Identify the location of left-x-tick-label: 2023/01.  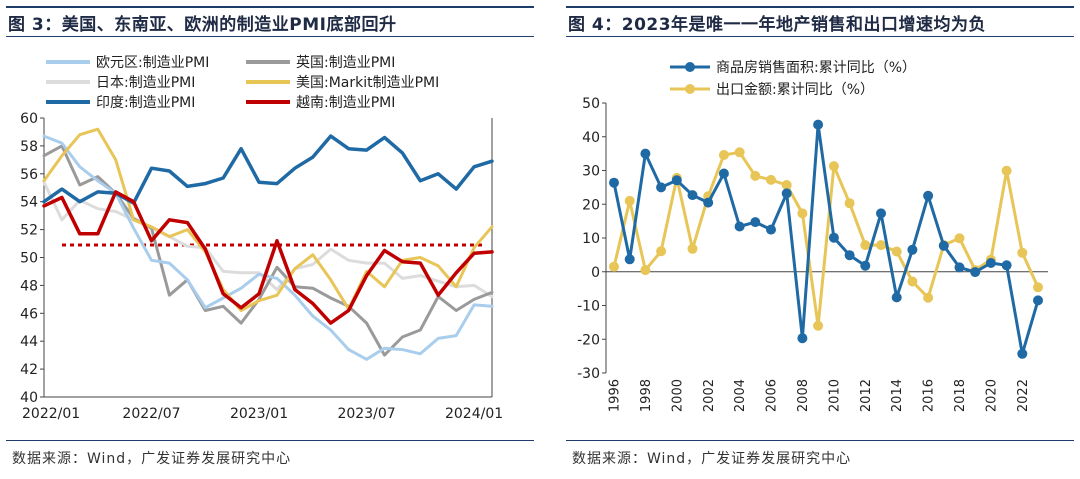
(259, 414).